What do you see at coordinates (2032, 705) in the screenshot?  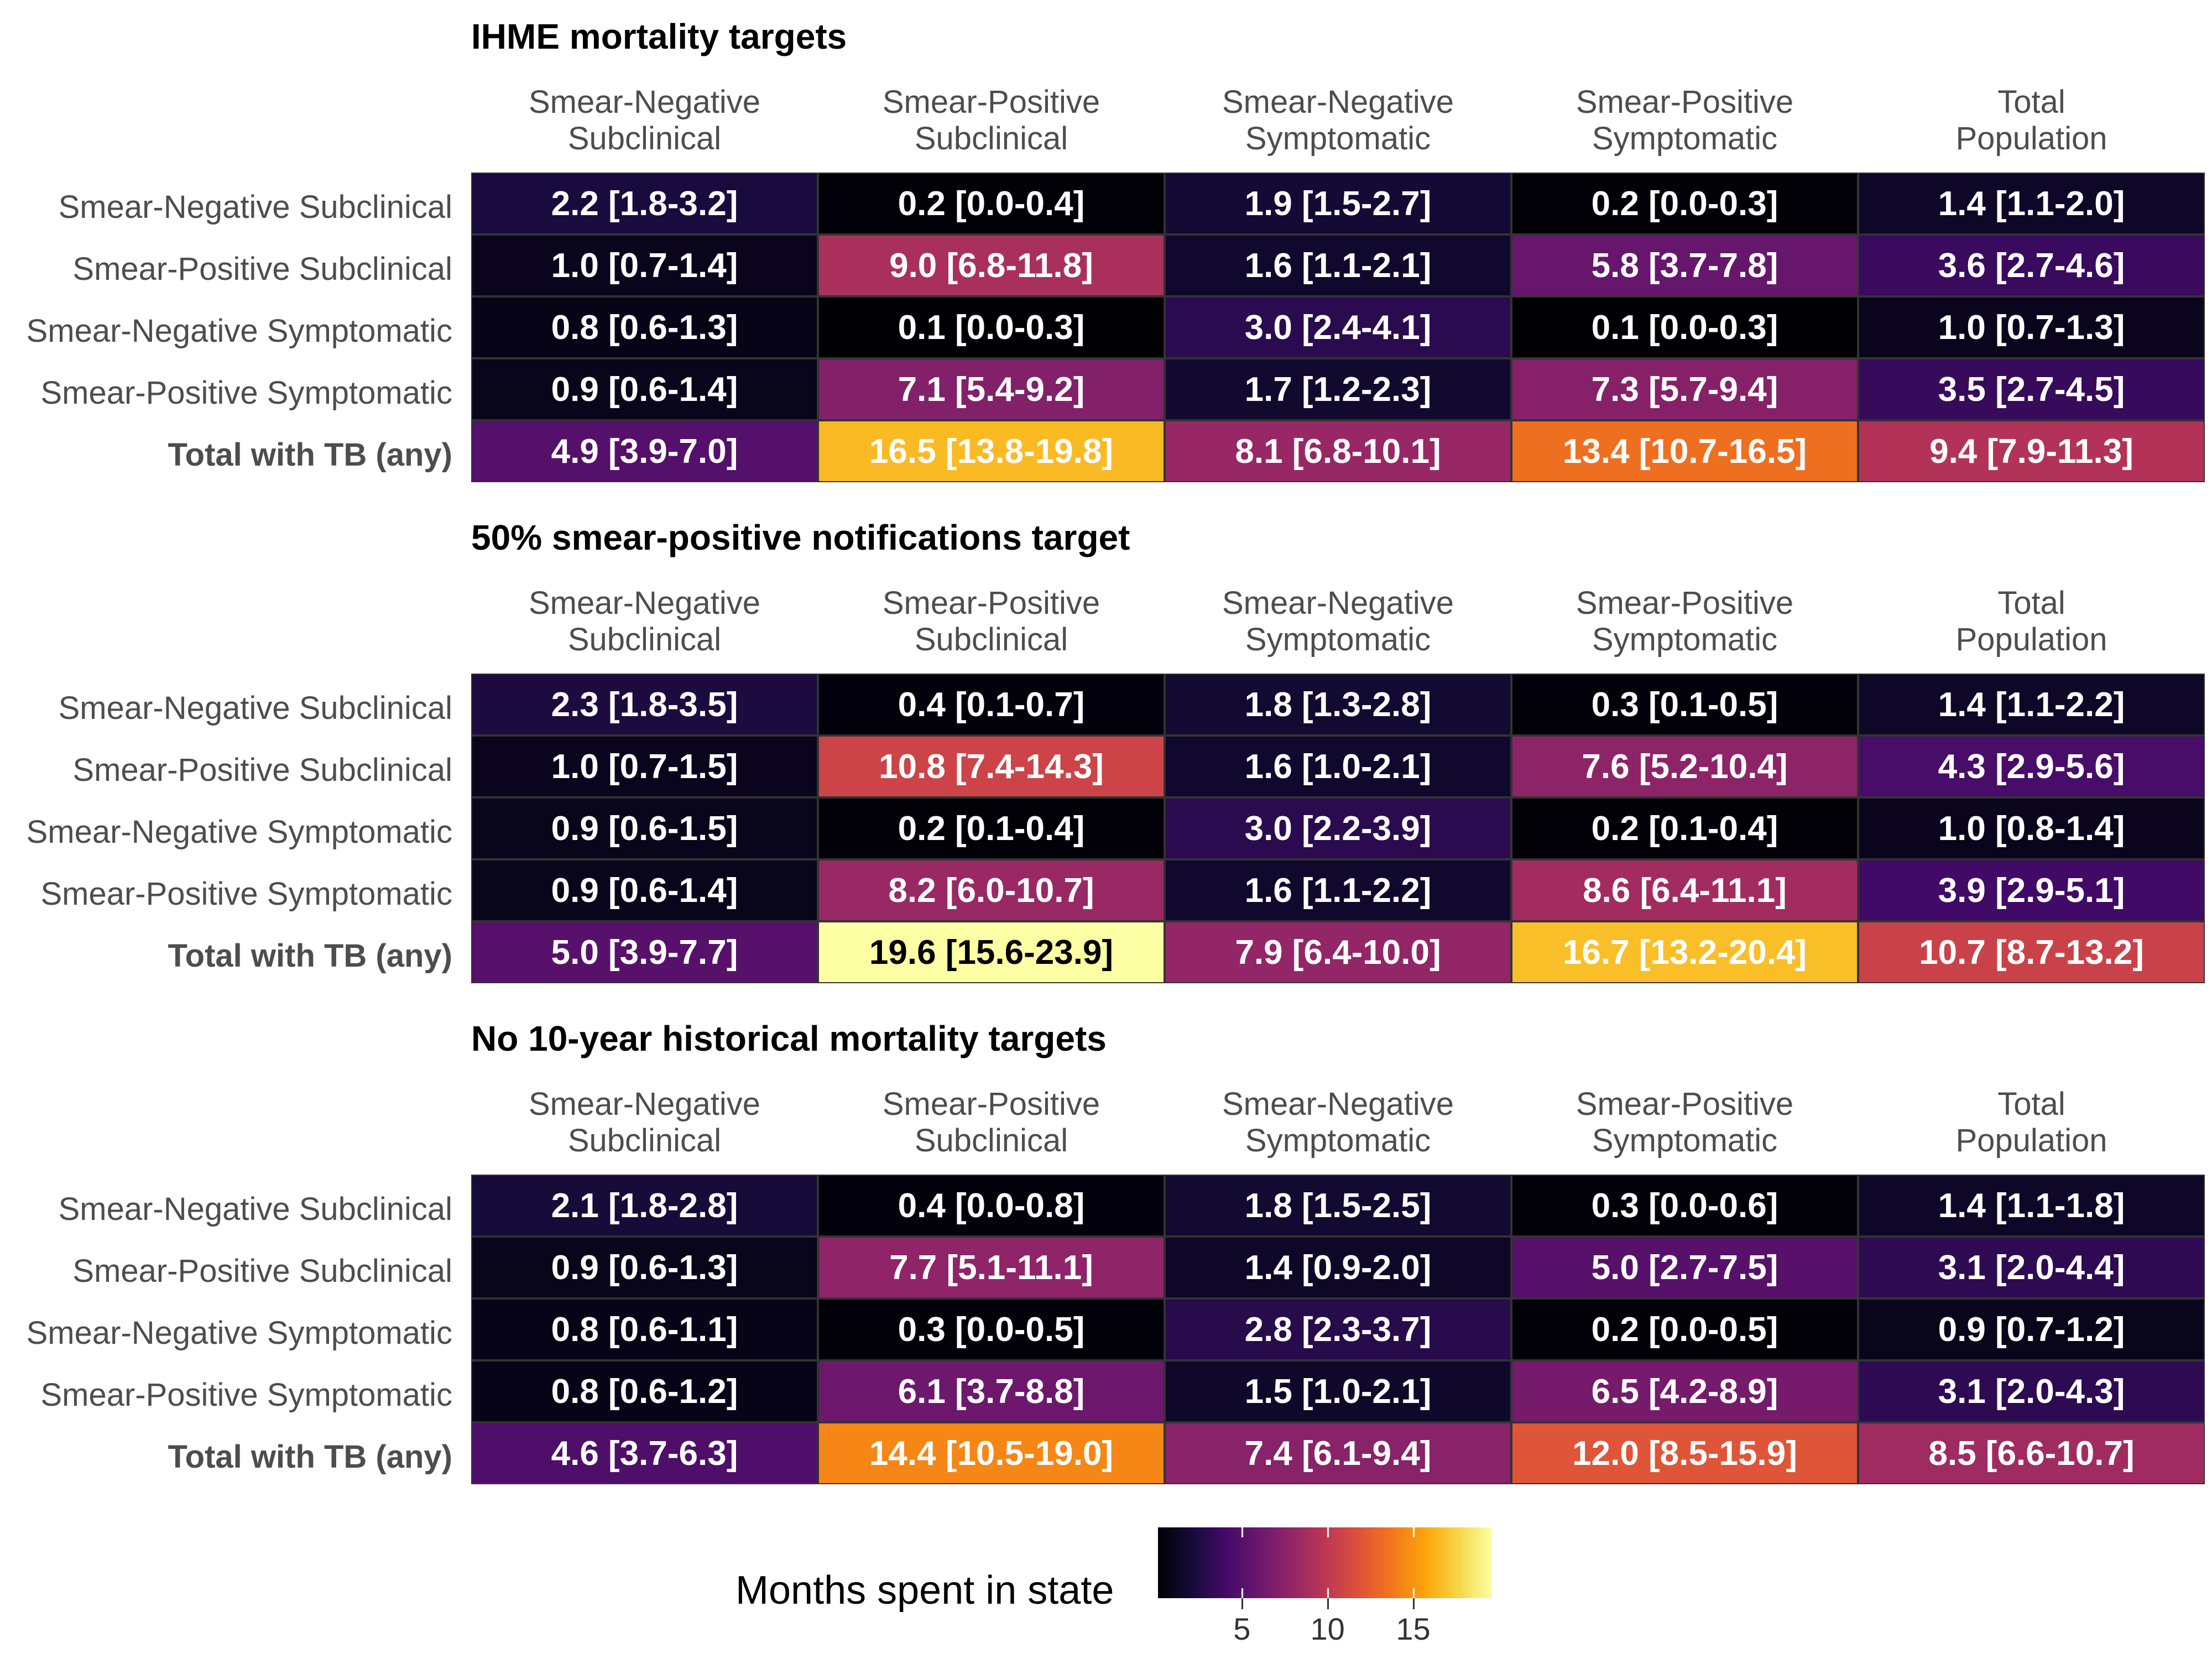 I see `heatmap-cell: 1.4 [1.1-2.2]` at bounding box center [2032, 705].